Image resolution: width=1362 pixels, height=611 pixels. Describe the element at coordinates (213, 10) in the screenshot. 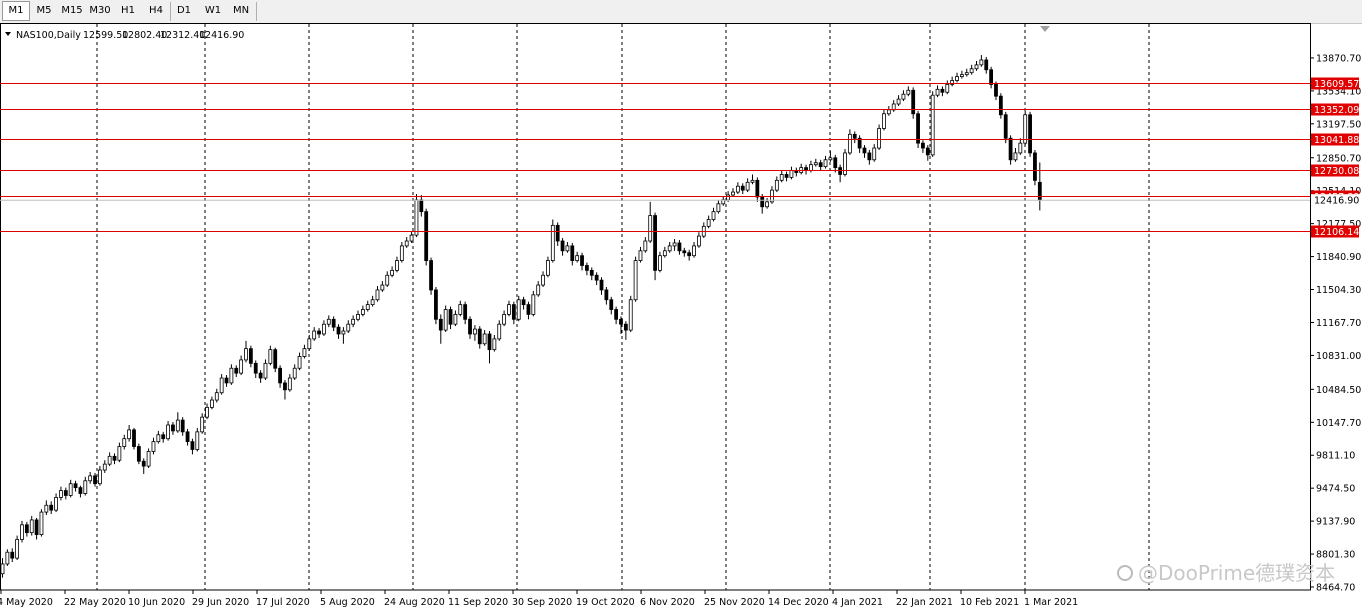

I see `timeframe-button: W1` at that location.